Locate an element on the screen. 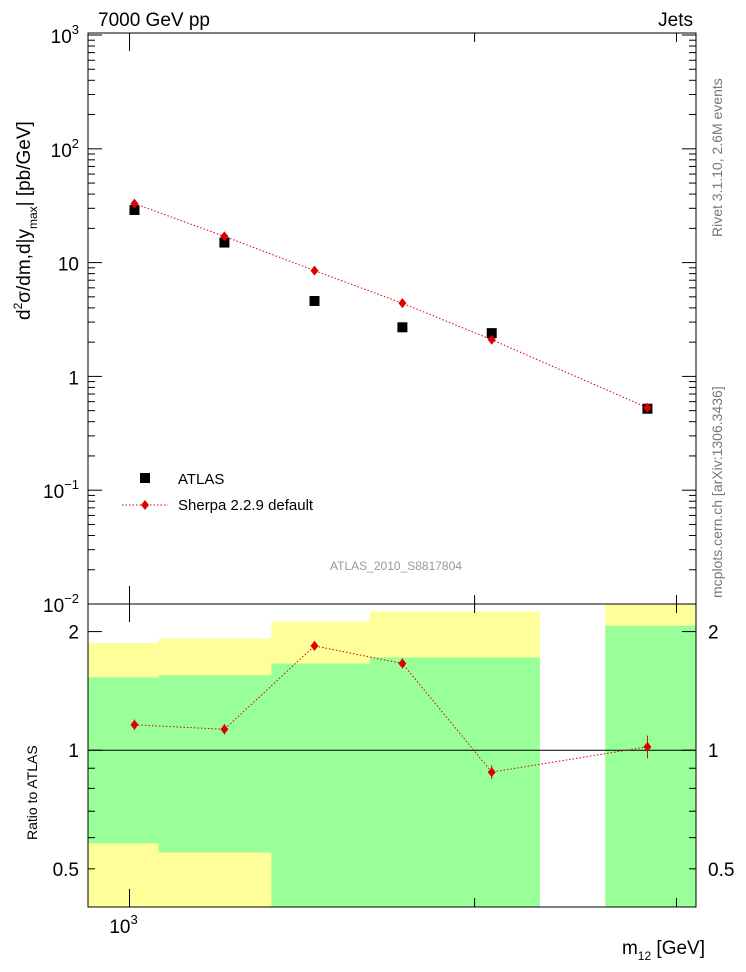  ratio-ytick-label-left-0: 0.5 is located at coordinates (66, 870).